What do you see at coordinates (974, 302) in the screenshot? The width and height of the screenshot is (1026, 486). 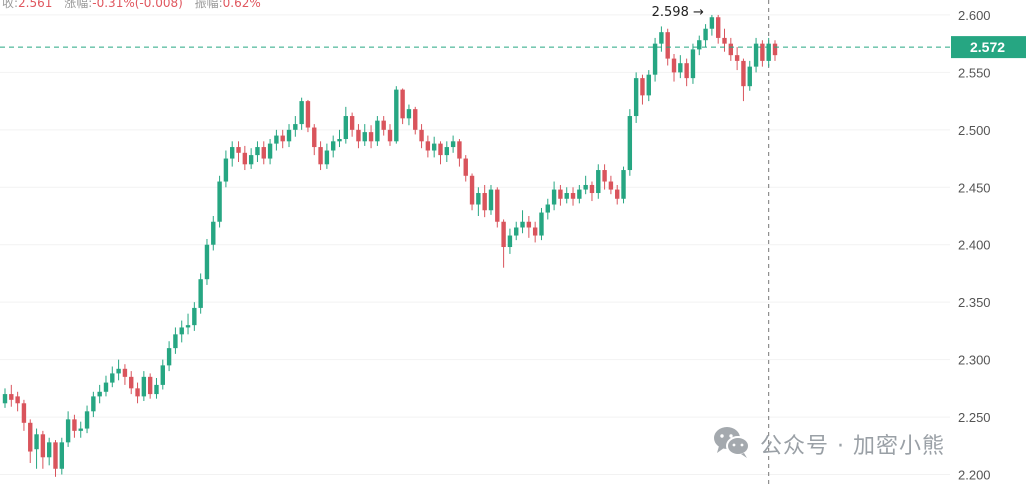 I see `y-tick-label: 2.350` at bounding box center [974, 302].